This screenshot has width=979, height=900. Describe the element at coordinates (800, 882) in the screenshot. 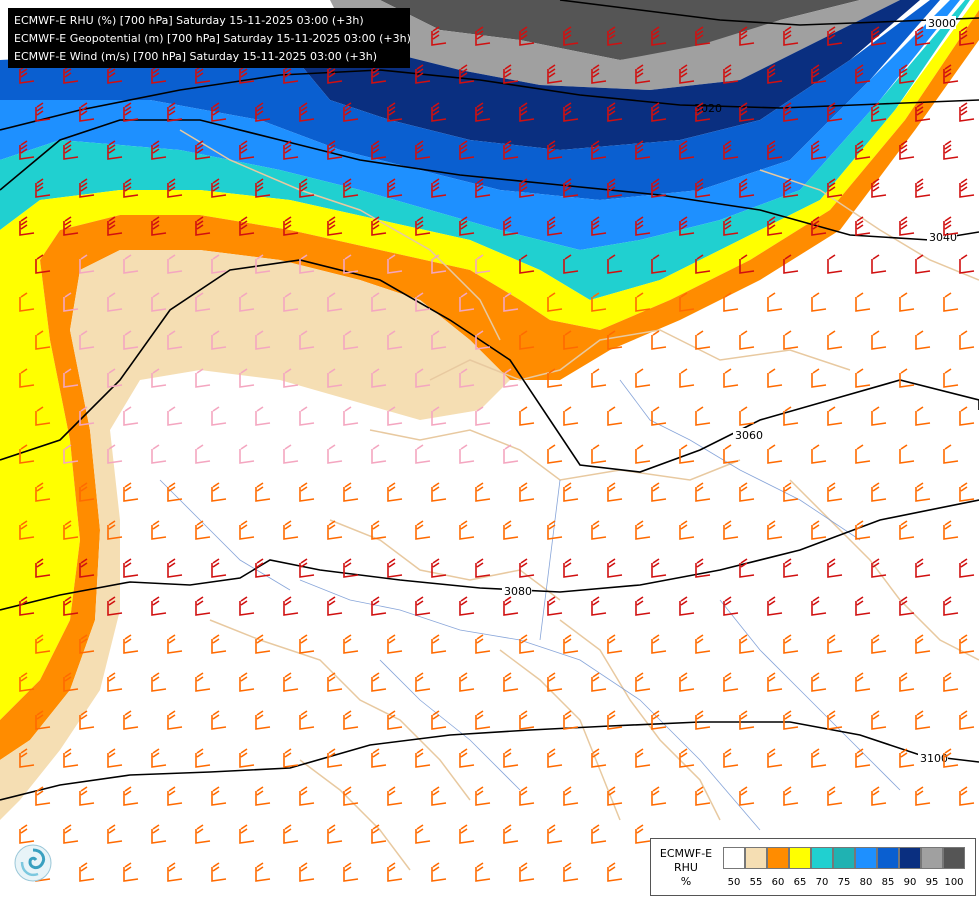

I see `legend-level-label: 65` at that location.